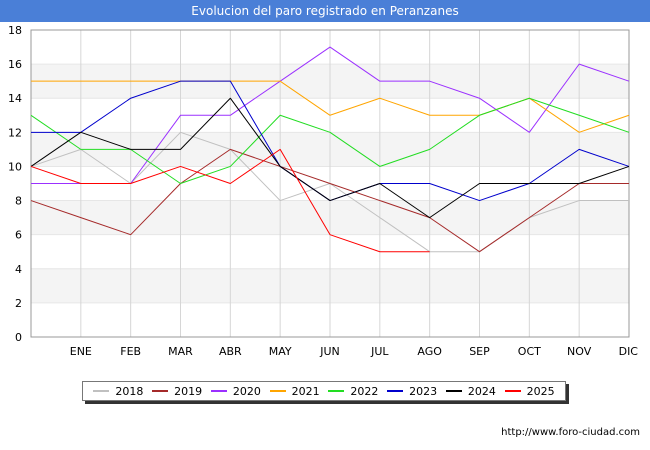 The width and height of the screenshot is (650, 450). Describe the element at coordinates (15, 132) in the screenshot. I see `y-tick-label: 12` at that location.